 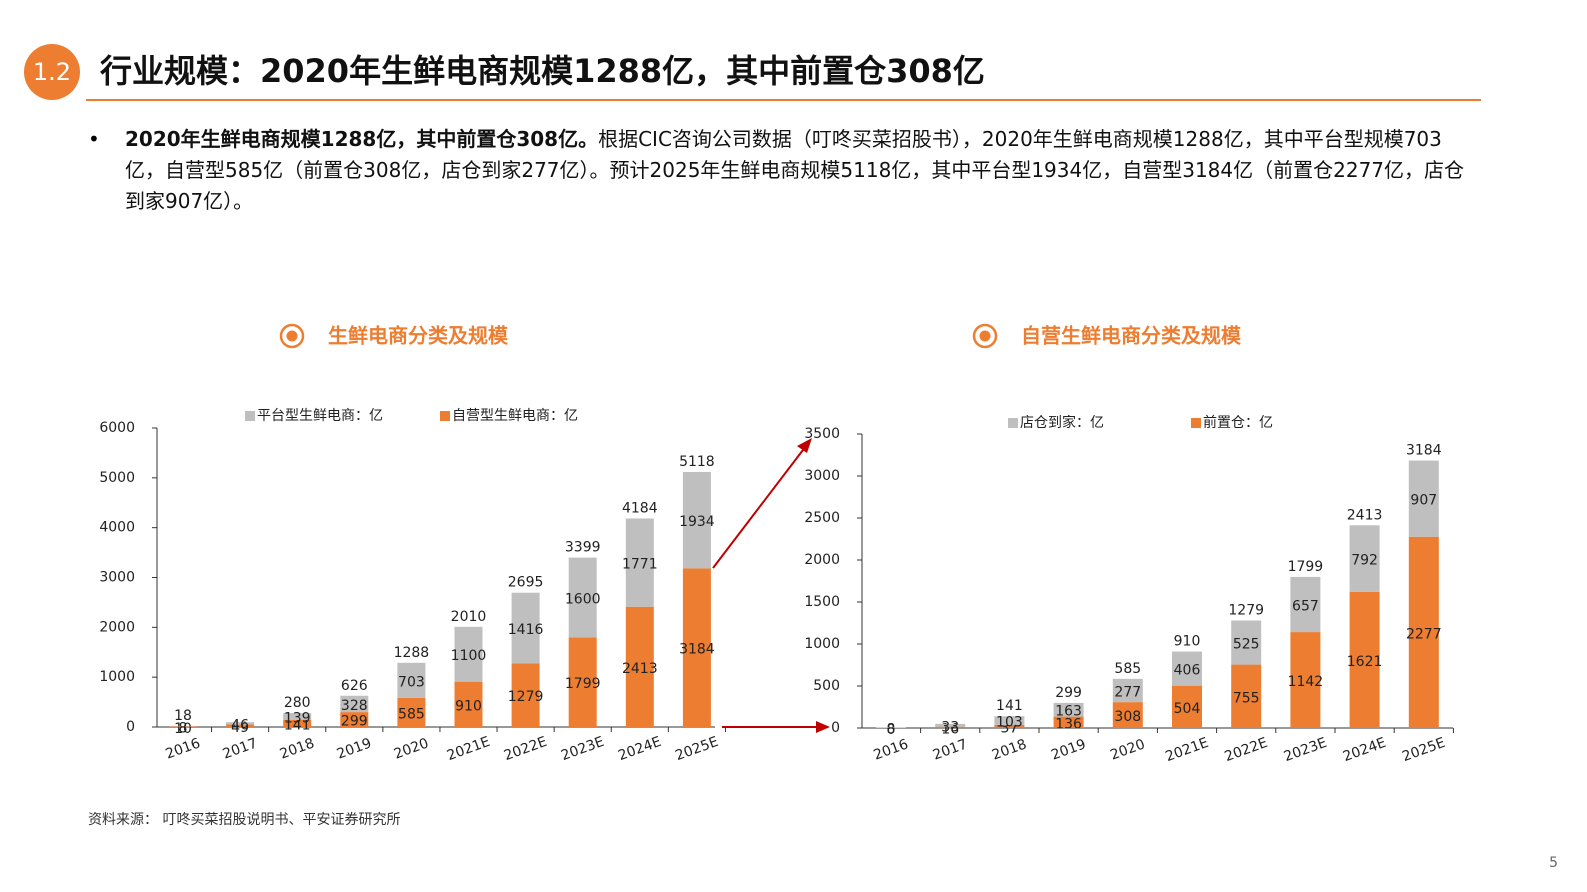 What do you see at coordinates (117, 428) in the screenshot?
I see `y-tick-label: 6000` at bounding box center [117, 428].